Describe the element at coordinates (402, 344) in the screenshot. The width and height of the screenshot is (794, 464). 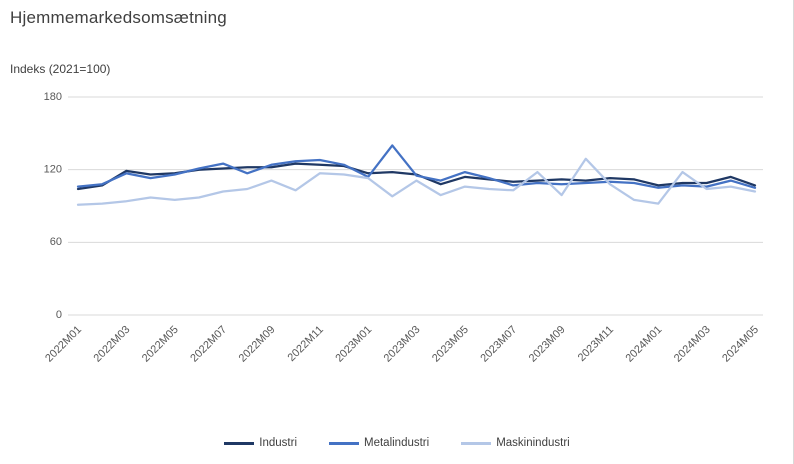
I see `x-axis-tick-label: 2023M03` at that location.